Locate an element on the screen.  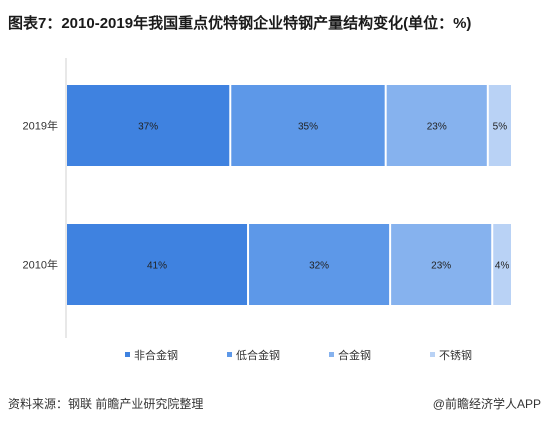
legend-label: 非合金钢 is located at coordinates (156, 355).